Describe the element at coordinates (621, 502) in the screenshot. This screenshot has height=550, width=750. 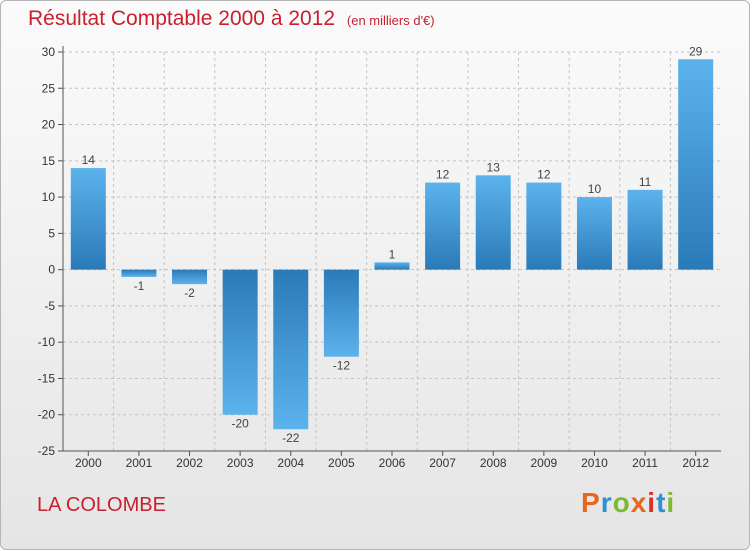
I see `logo-letter: o` at that location.